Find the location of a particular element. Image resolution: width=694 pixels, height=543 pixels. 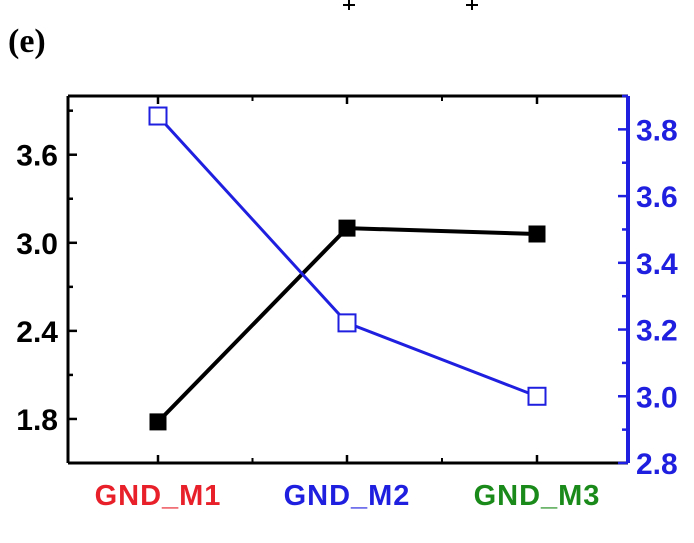

left-tick-label: 2.4 is located at coordinates (37, 332).